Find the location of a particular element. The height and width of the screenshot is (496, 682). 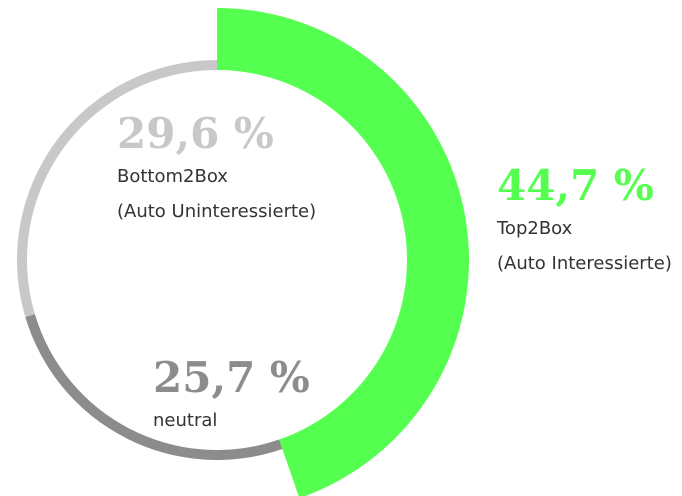

value-label: 29,6 % is located at coordinates (195, 133).